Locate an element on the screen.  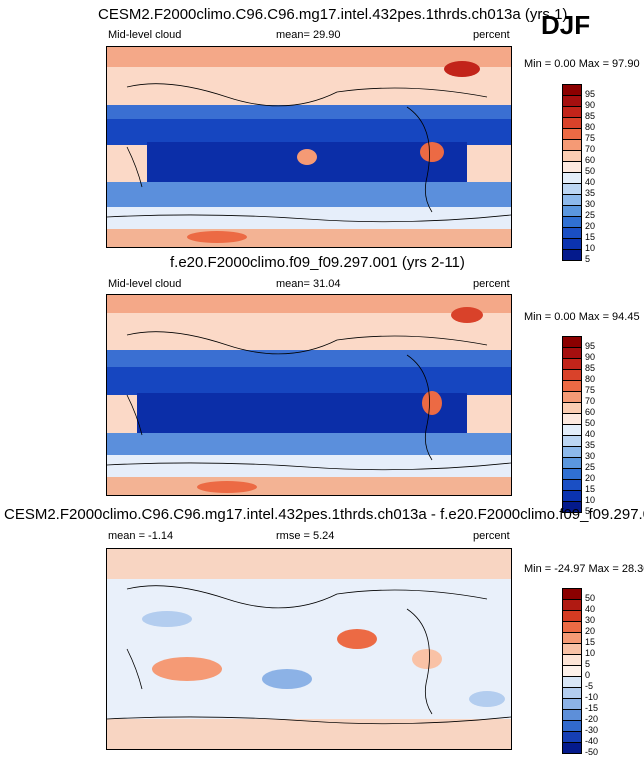
panel2-units-label: percent is located at coordinates (491, 284).